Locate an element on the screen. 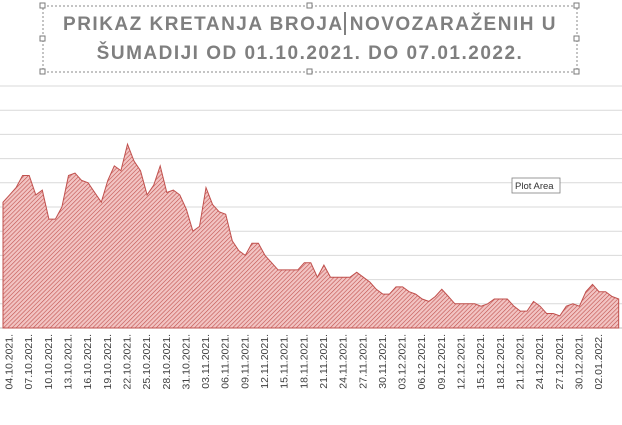 The width and height of the screenshot is (622, 425). x-tick-label: 07.10.2021. is located at coordinates (29, 361).